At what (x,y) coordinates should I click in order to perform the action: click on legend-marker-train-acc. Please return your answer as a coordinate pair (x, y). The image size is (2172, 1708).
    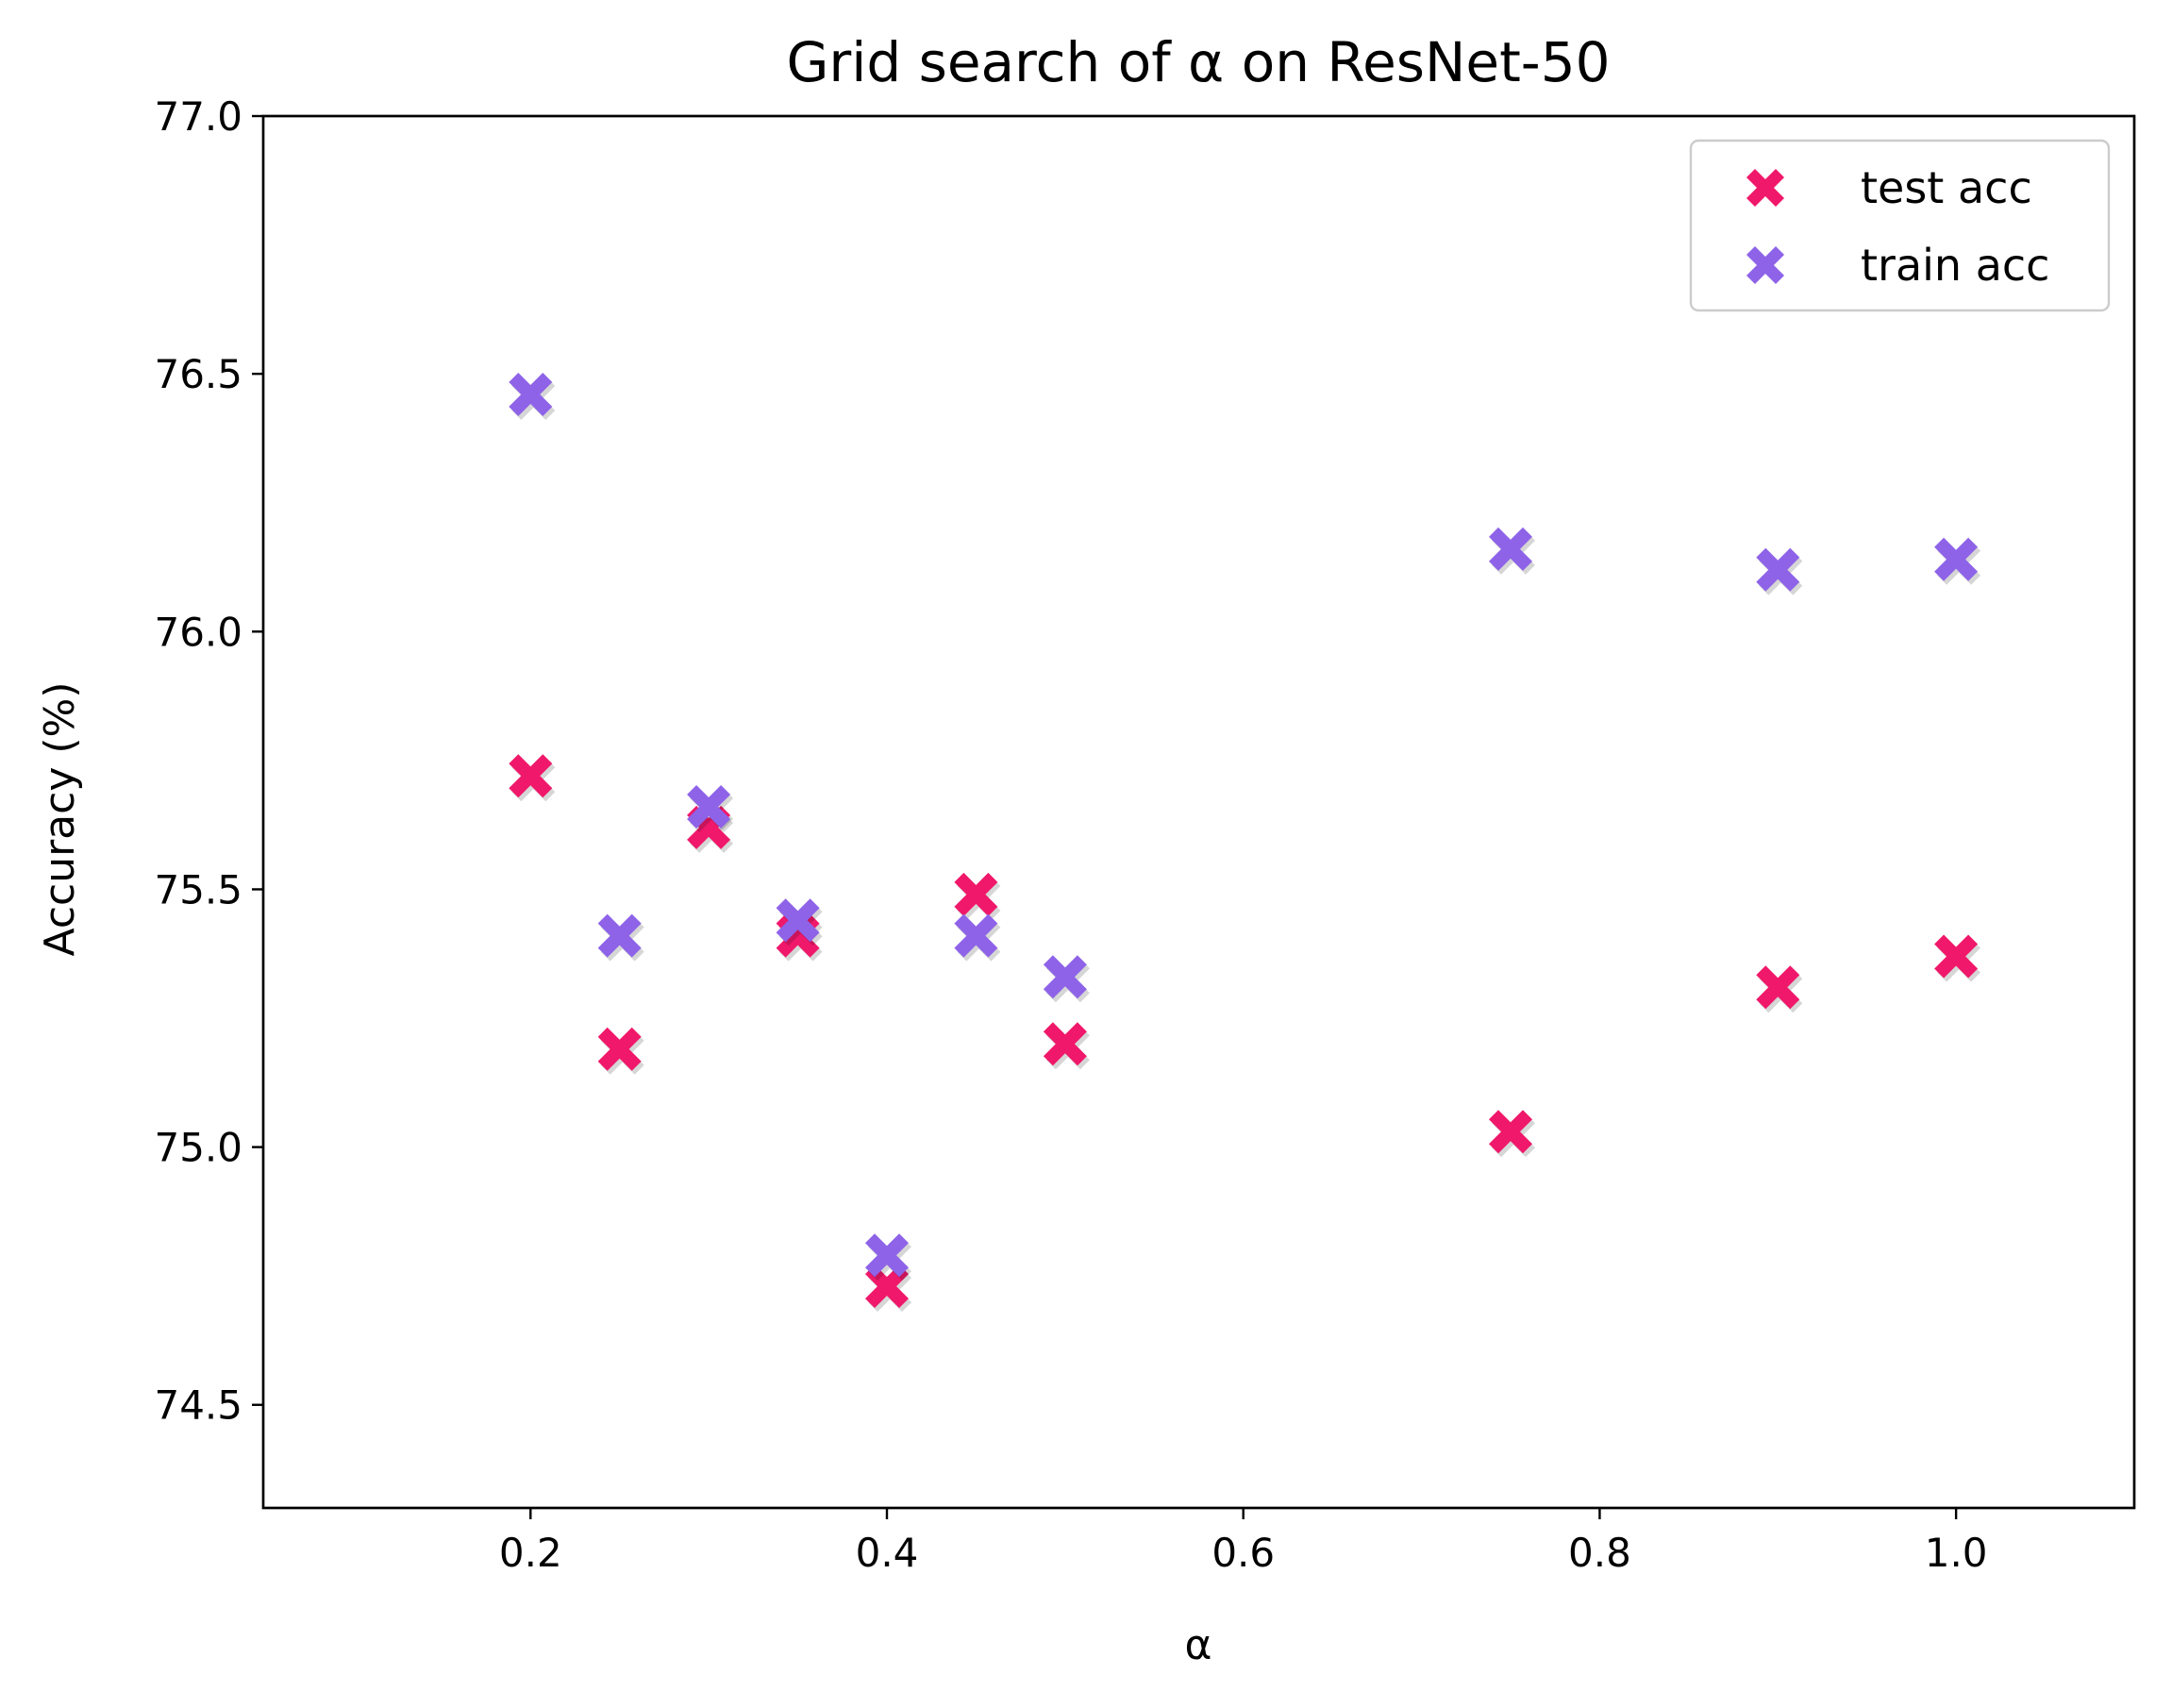
    Looking at the image, I should click on (1765, 265).